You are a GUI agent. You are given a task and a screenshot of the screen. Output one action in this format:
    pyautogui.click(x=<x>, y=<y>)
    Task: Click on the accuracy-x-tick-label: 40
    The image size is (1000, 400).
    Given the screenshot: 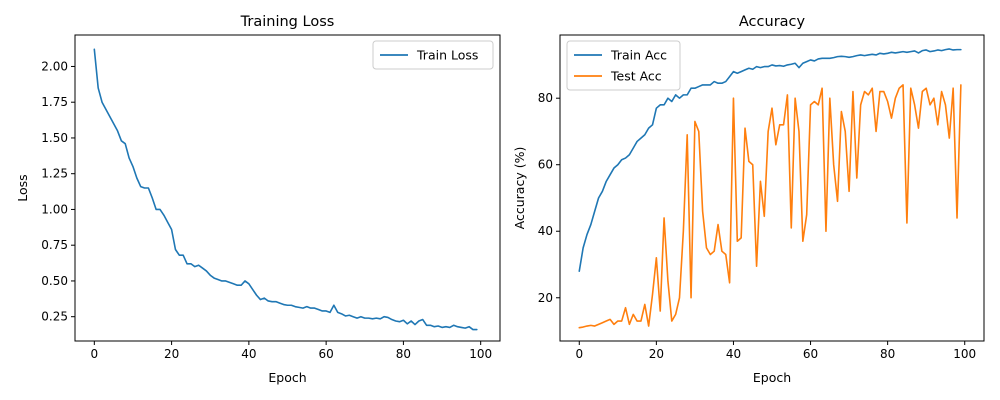 What is the action you would take?
    pyautogui.click(x=733, y=354)
    